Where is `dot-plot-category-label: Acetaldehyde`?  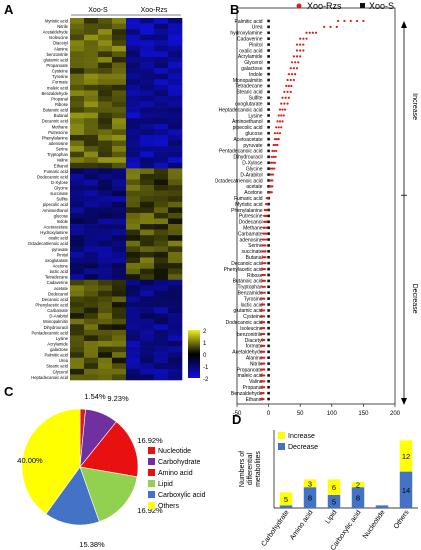 dot-plot-category-label: Acetaldehyde is located at coordinates (247, 353).